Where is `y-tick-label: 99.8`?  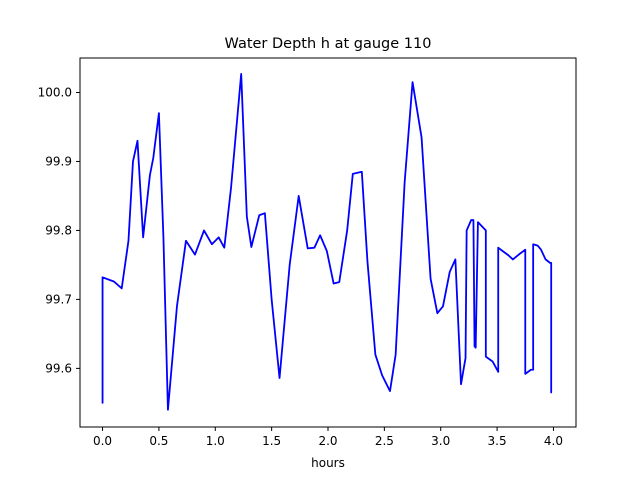 y-tick-label: 99.8 is located at coordinates (58, 230).